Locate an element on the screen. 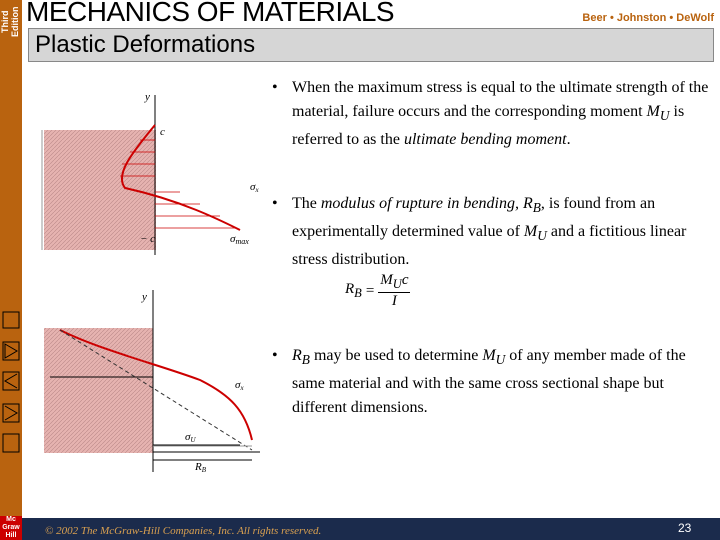  nav-icons is located at coordinates (11, 382).